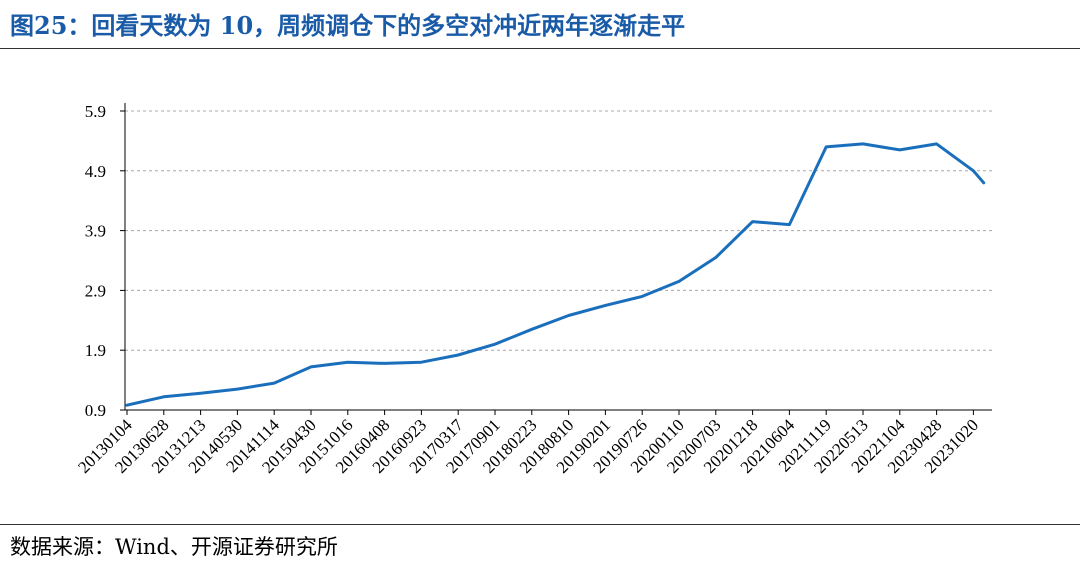 This screenshot has width=1080, height=569. Describe the element at coordinates (95, 231) in the screenshot. I see `y-tick-label: 3.9` at that location.